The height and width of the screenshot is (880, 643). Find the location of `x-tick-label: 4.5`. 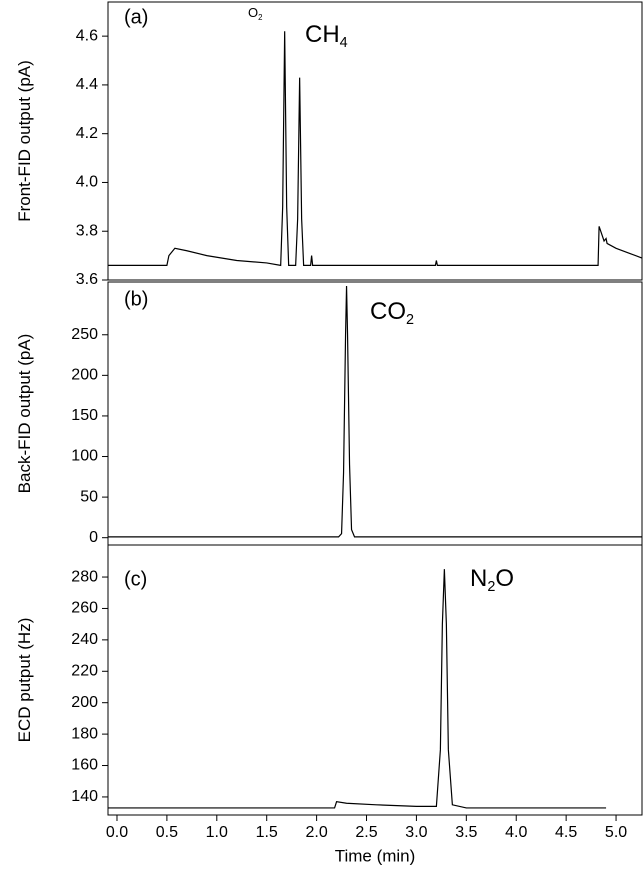

x-tick-label: 4.5 is located at coordinates (566, 832).